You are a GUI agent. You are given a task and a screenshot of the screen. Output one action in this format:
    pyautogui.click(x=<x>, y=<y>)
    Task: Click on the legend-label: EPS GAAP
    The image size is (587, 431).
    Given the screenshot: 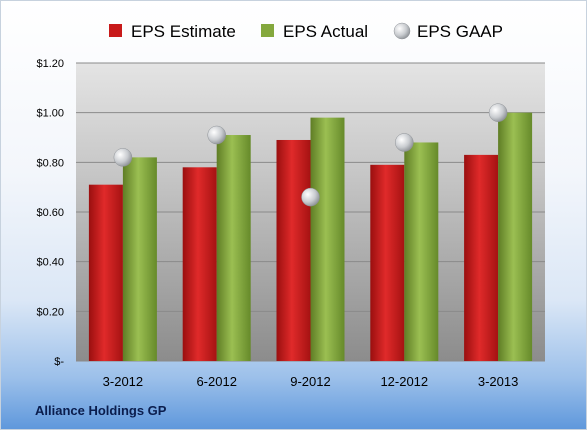 What is the action you would take?
    pyautogui.click(x=460, y=31)
    